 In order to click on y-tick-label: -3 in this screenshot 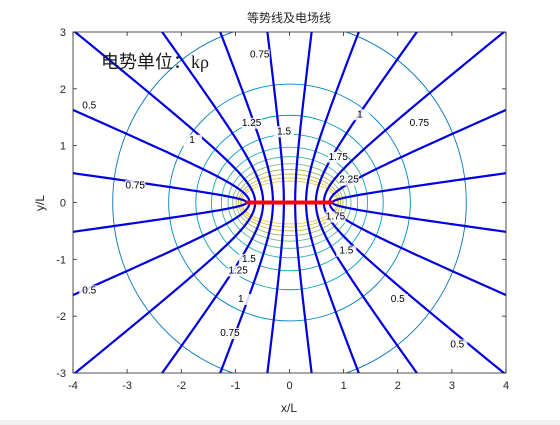, I will do `click(61, 374)`.